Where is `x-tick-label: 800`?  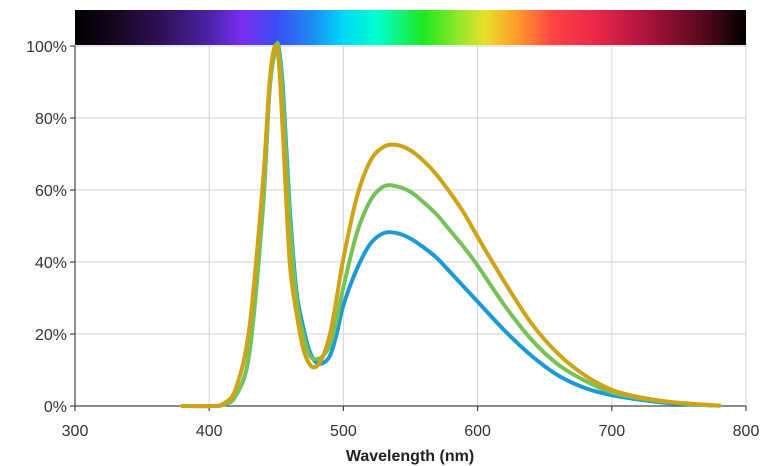 x-tick-label: 800 is located at coordinates (746, 431).